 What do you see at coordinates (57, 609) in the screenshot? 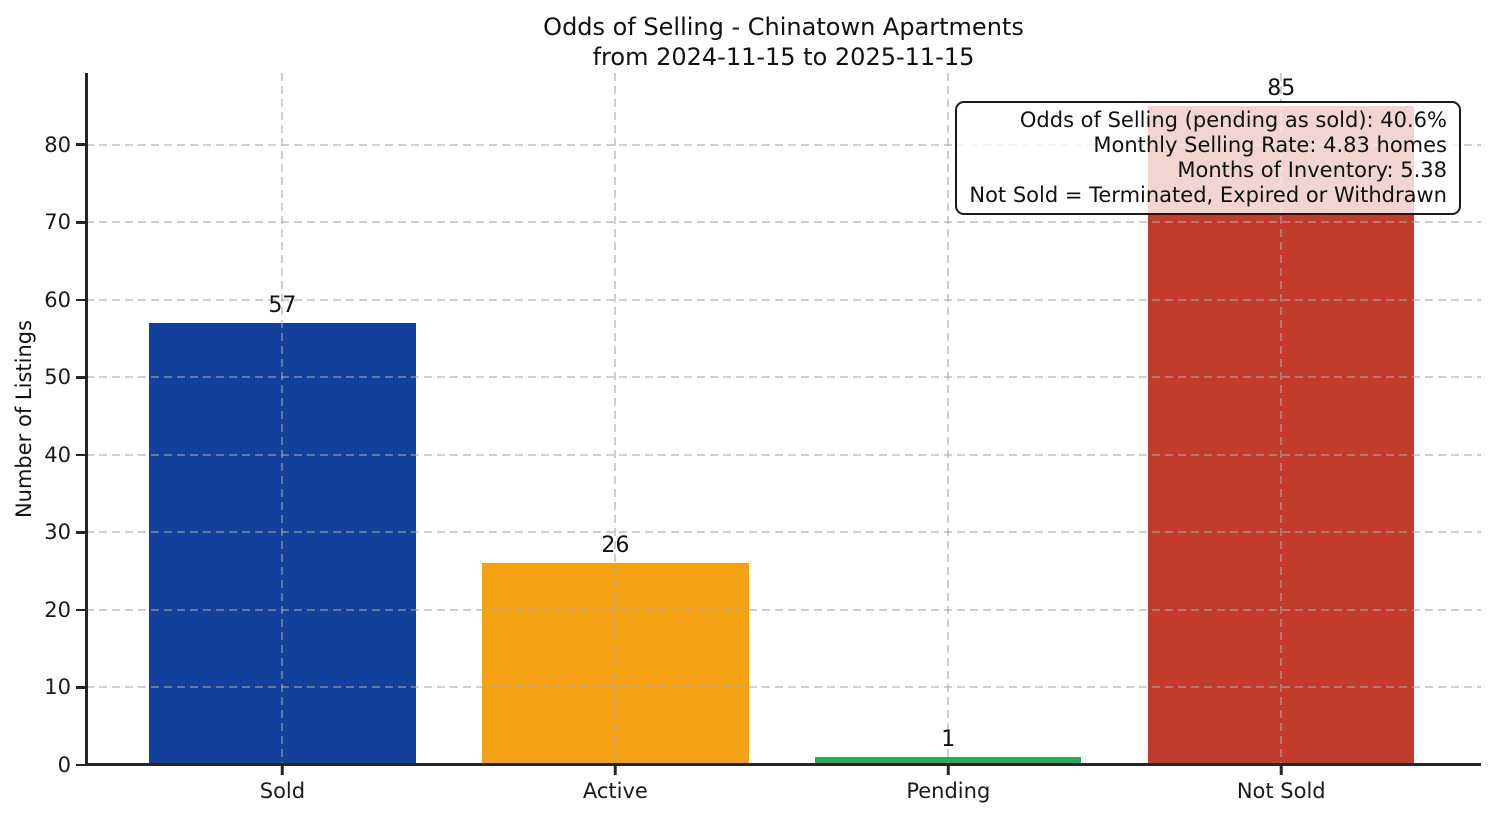
I see `y-tick-label: 20` at bounding box center [57, 609].